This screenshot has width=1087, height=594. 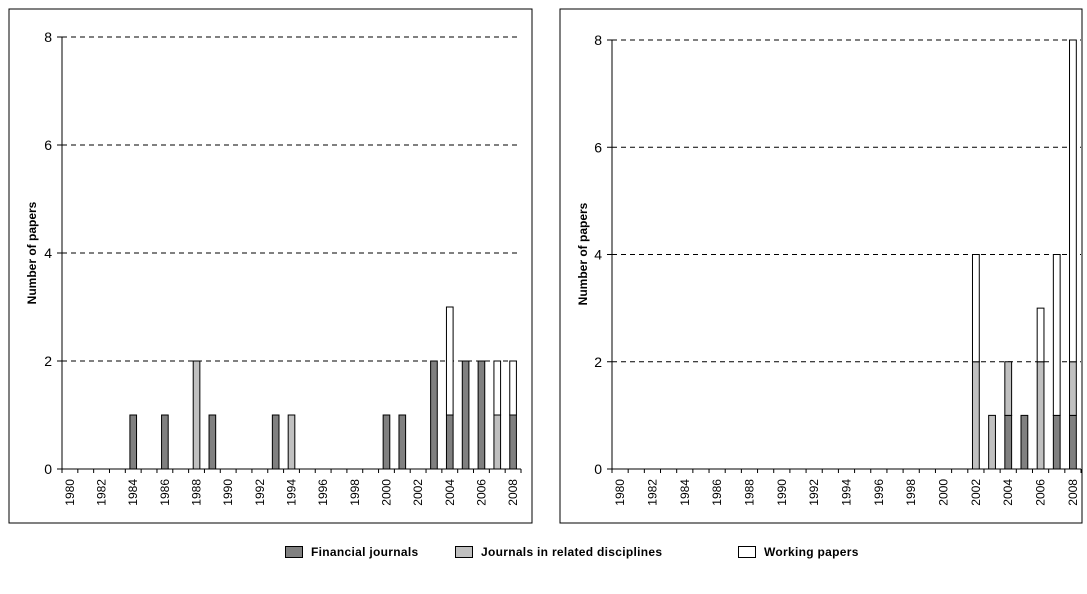 I want to click on chart2-ytick-label: 8, so click(x=598, y=40).